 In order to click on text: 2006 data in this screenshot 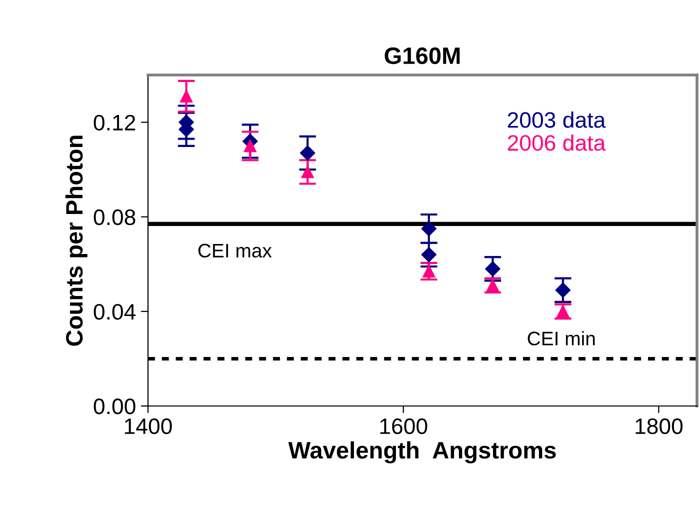, I will do `click(557, 142)`.